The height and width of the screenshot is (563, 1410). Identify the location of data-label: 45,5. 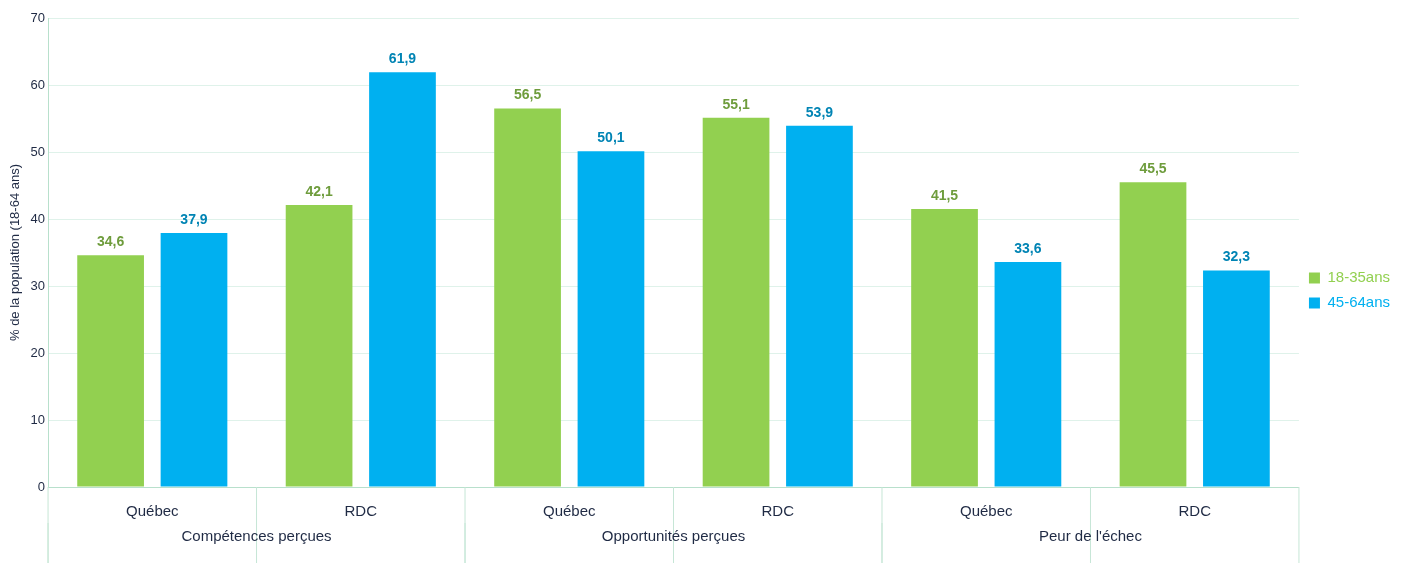
(1153, 168).